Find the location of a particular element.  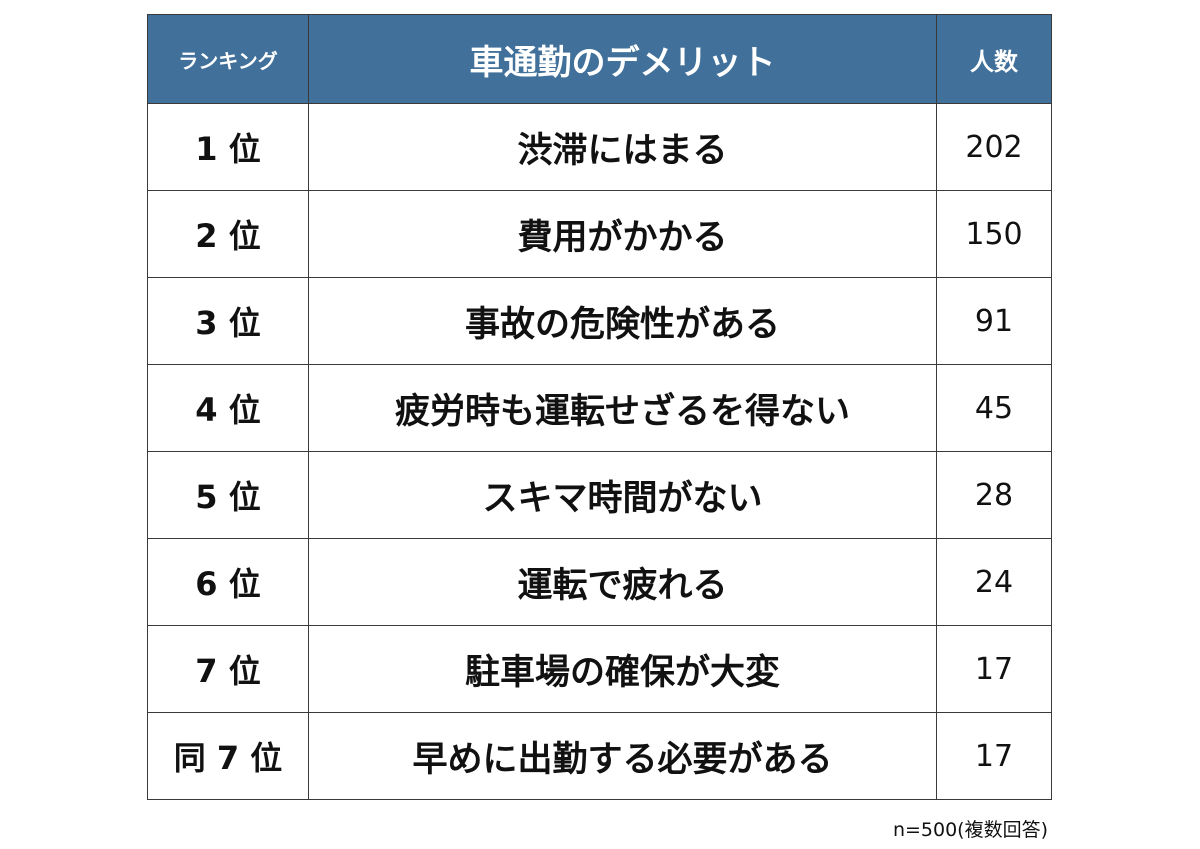

item-cell: 渋滞にはまる is located at coordinates (622, 147).